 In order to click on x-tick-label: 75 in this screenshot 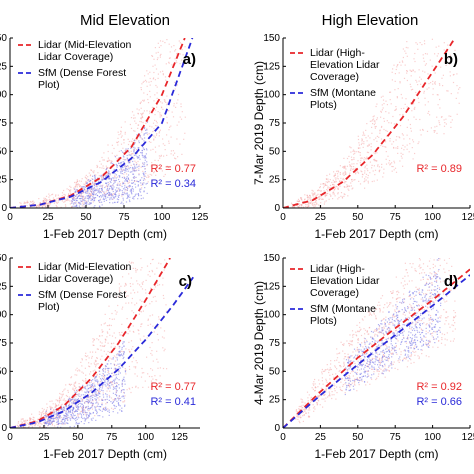, I will do `click(396, 217)`.